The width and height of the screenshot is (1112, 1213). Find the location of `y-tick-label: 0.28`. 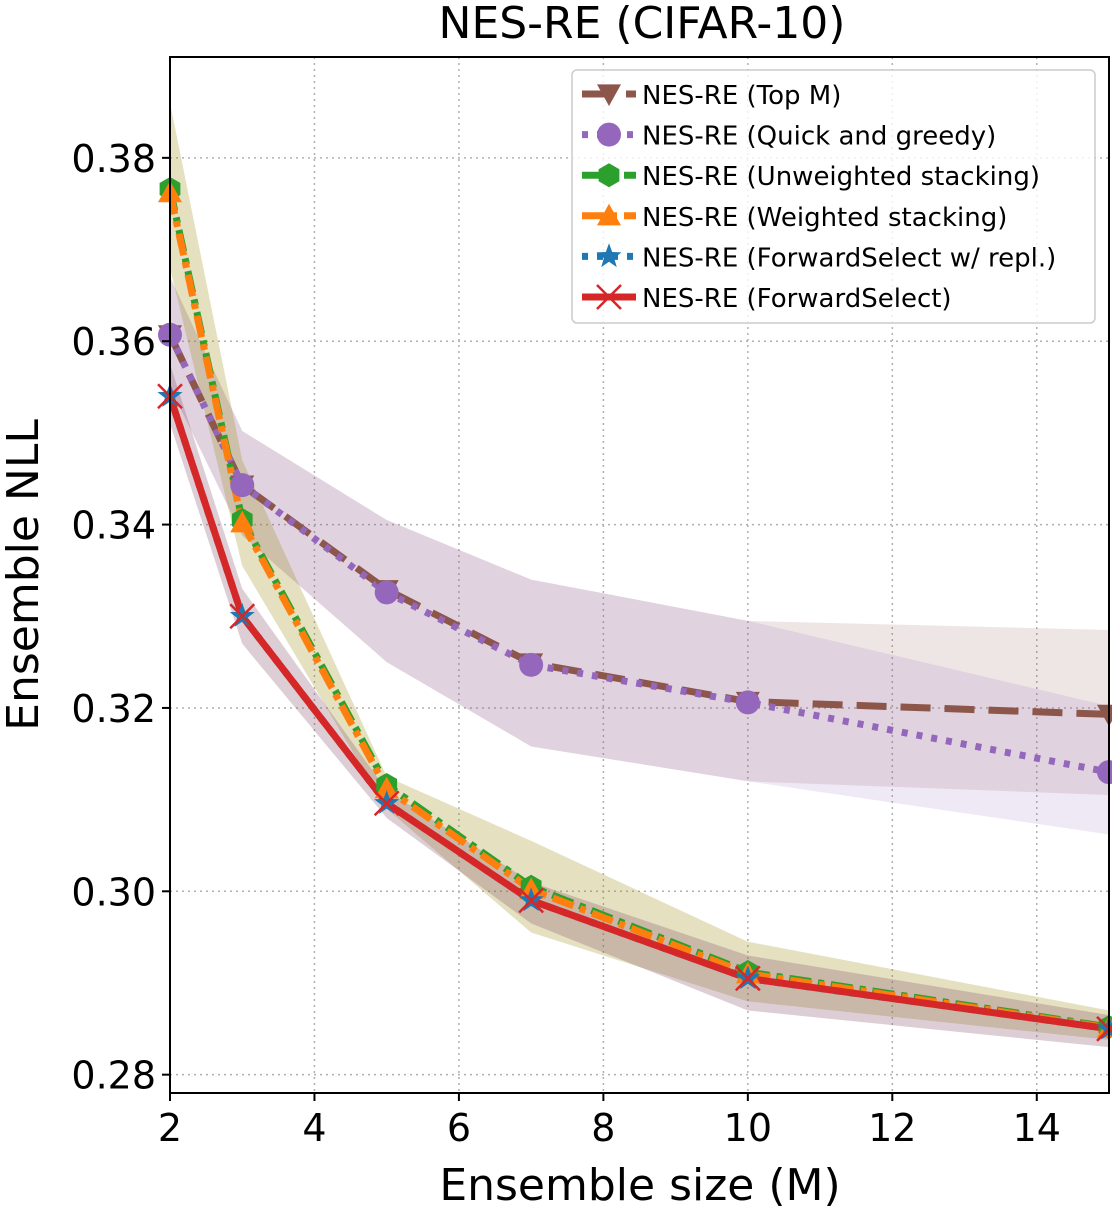

y-tick-label: 0.28 is located at coordinates (113, 1076).